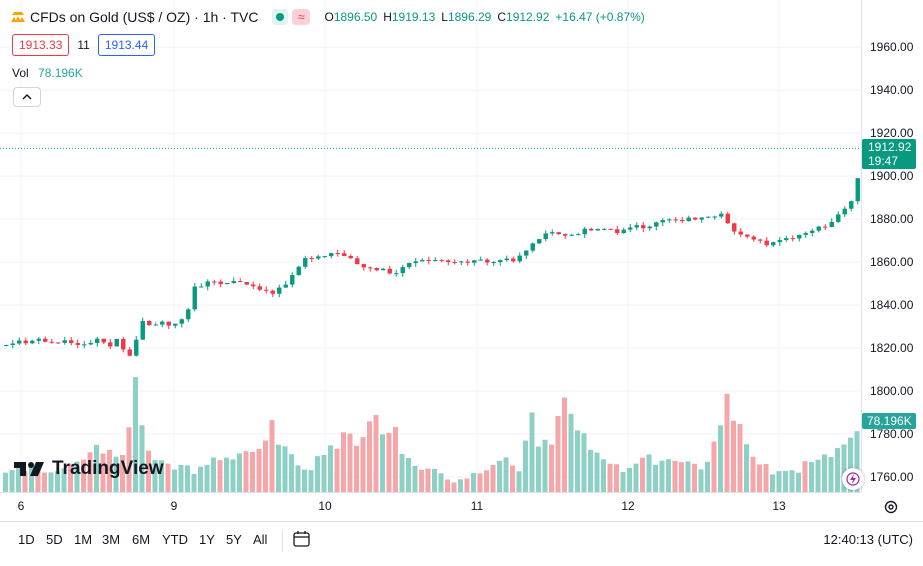  Describe the element at coordinates (207, 539) in the screenshot. I see `range-button-1y: 1Y` at that location.